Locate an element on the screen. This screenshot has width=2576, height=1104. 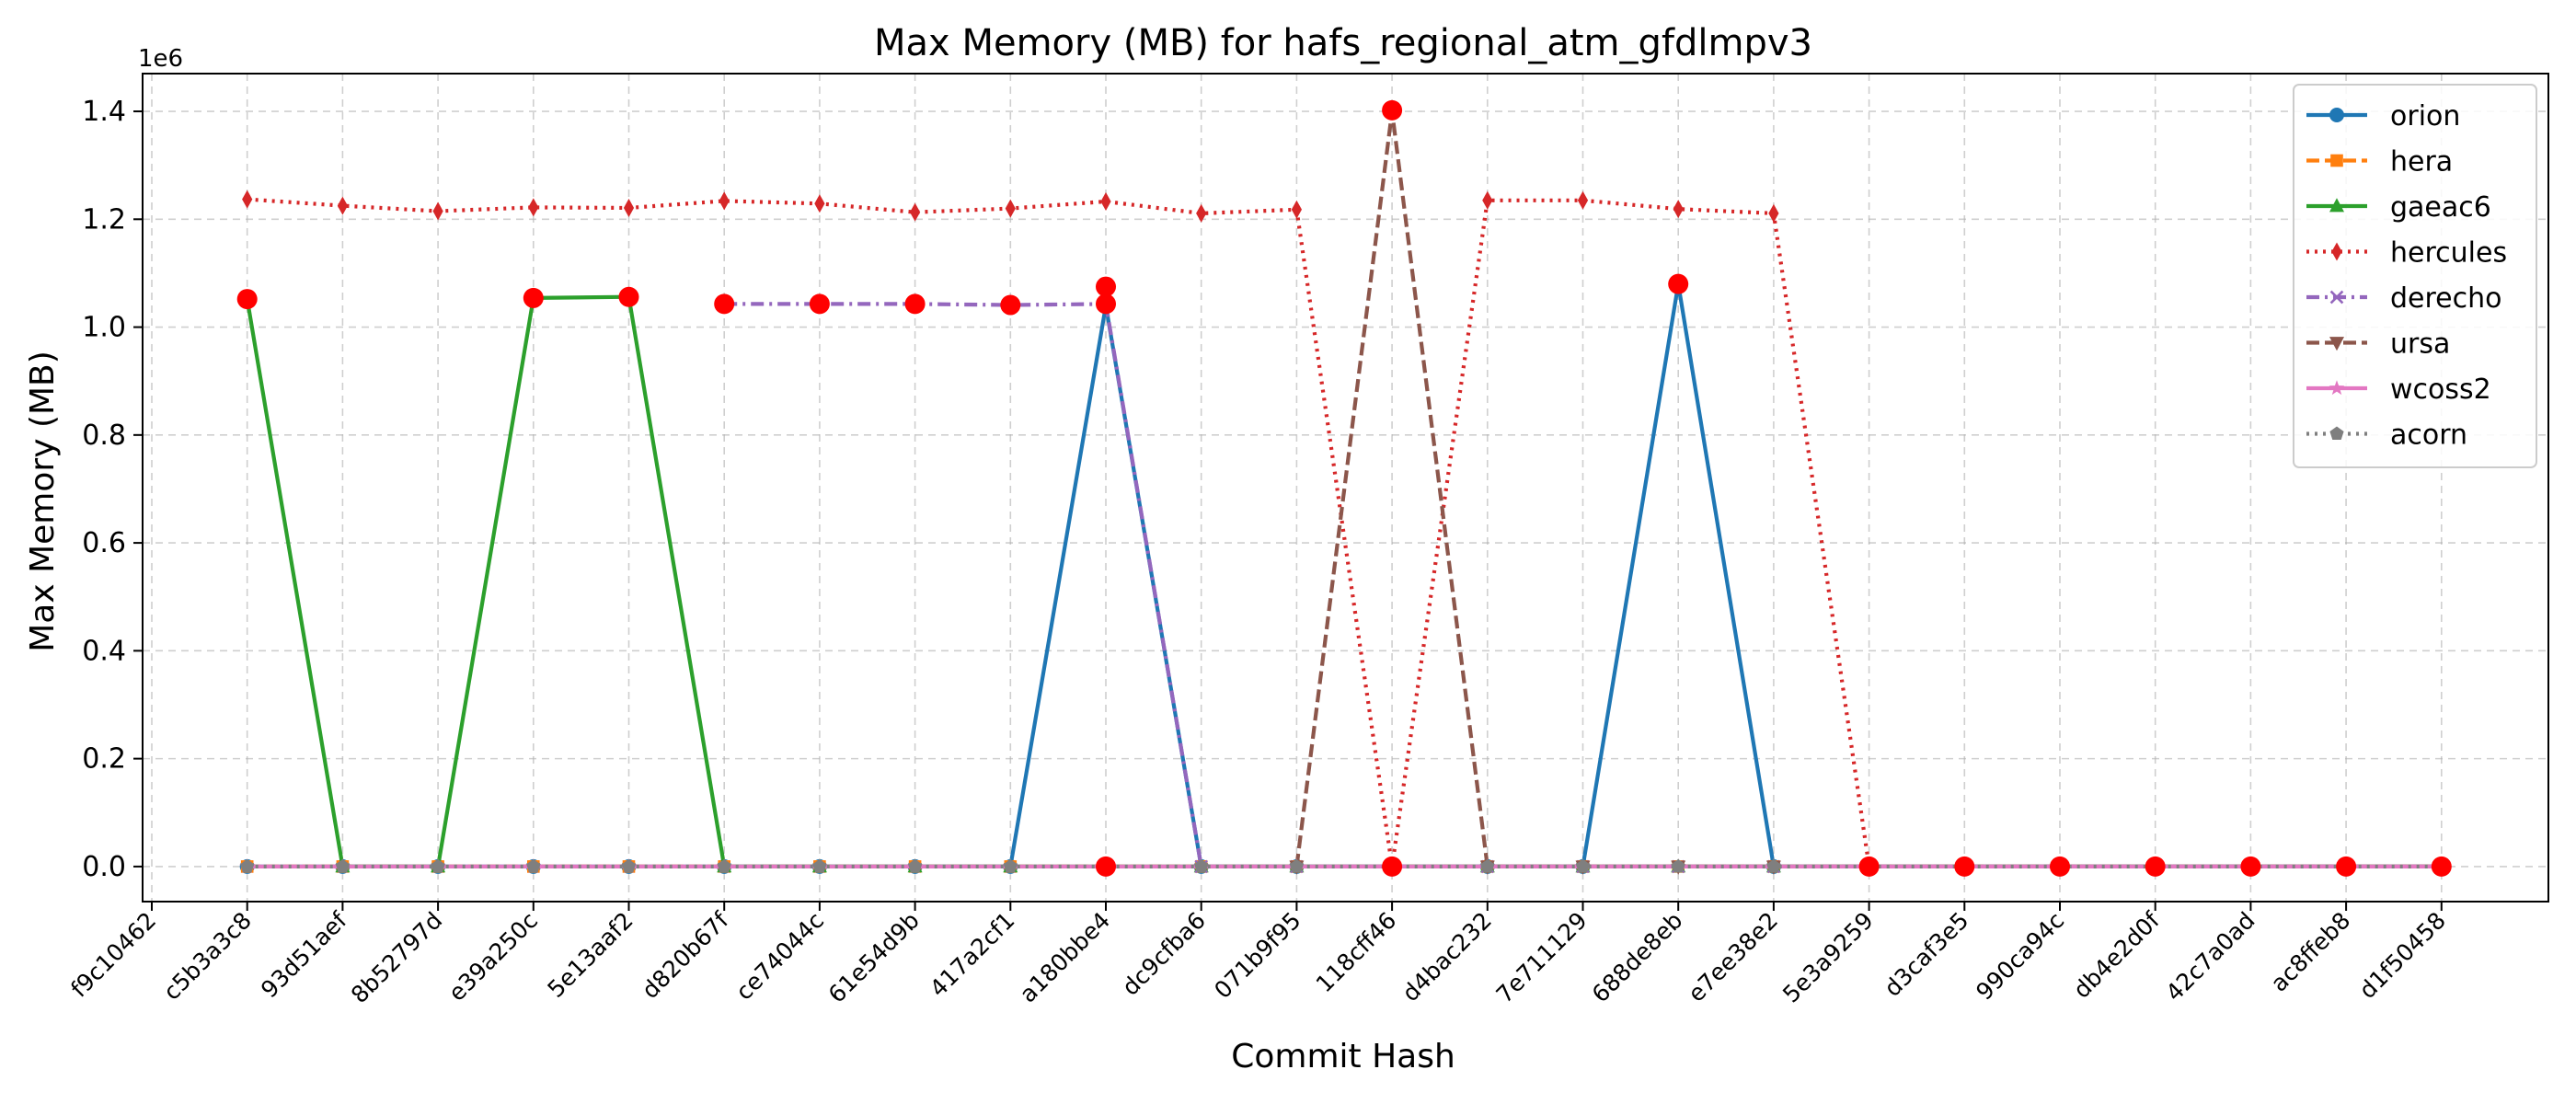
legend-item-hera: hera is located at coordinates (2379, 162).